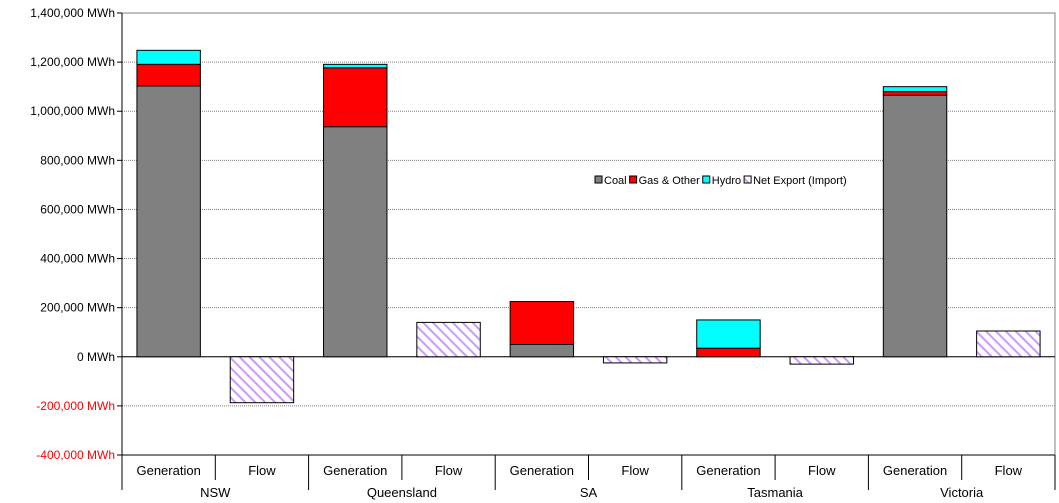 The width and height of the screenshot is (1059, 503). I want to click on legend-entry: Gas & Other, so click(669, 181).